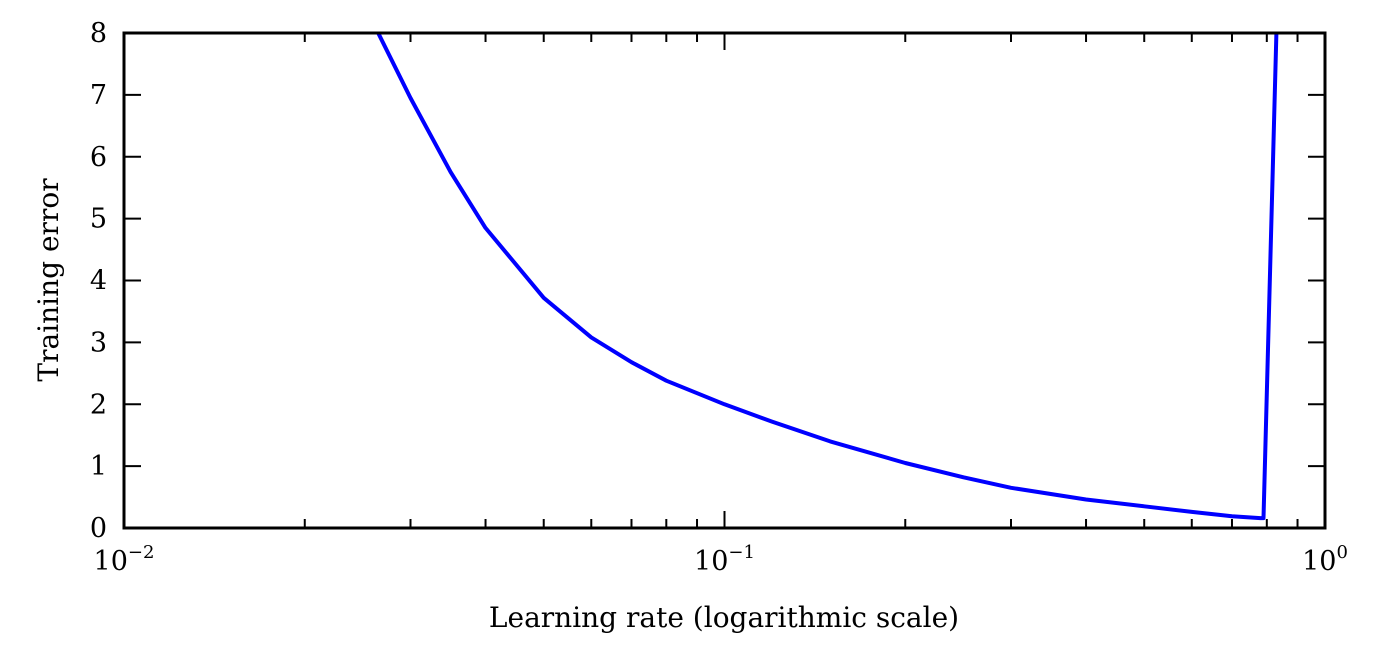 The image size is (1394, 651). I want to click on y-tick-label: 6, so click(98, 157).